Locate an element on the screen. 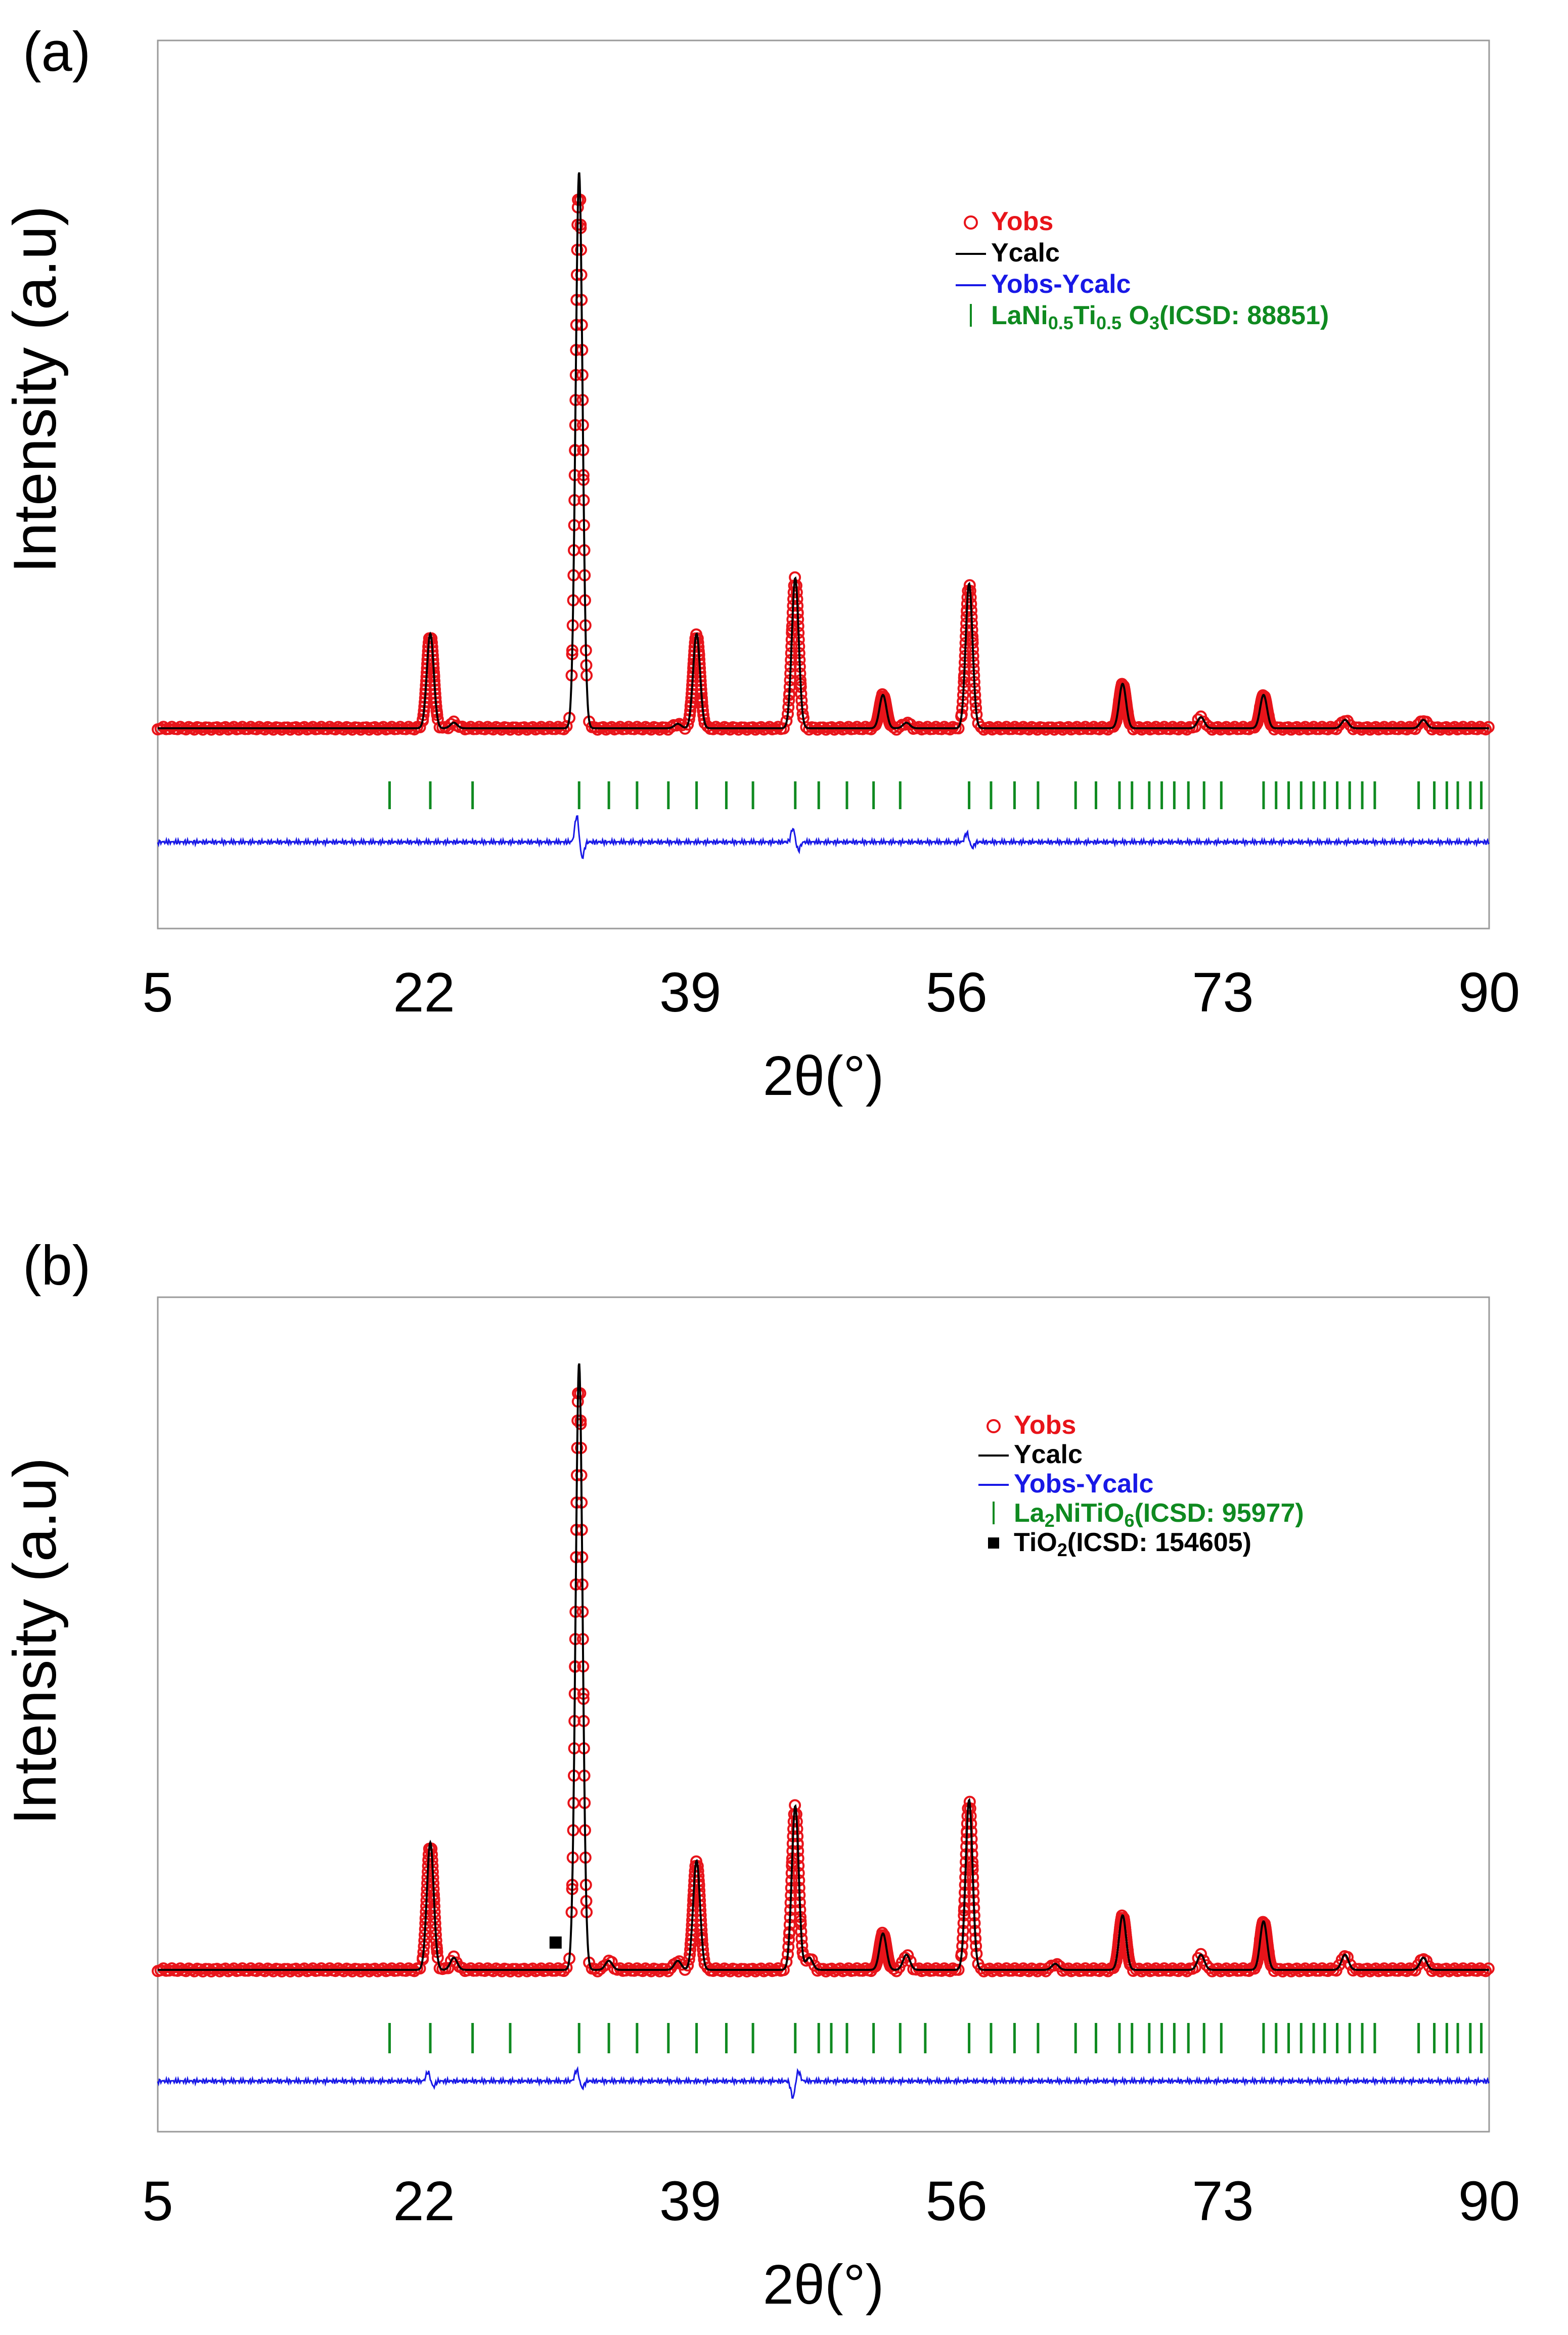  legend-label: TiO2(ICSD: 154605) is located at coordinates (1132, 1544).